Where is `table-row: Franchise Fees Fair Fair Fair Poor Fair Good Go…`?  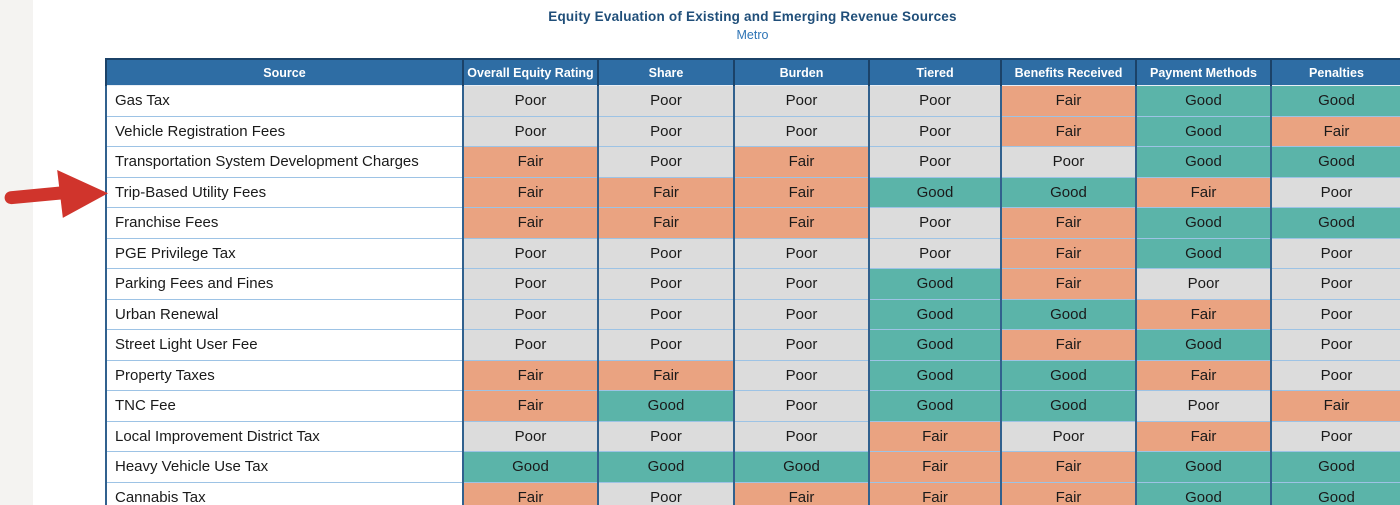
table-row: Franchise Fees Fair Fair Fair Poor Fair Good Go… is located at coordinates (752, 222).